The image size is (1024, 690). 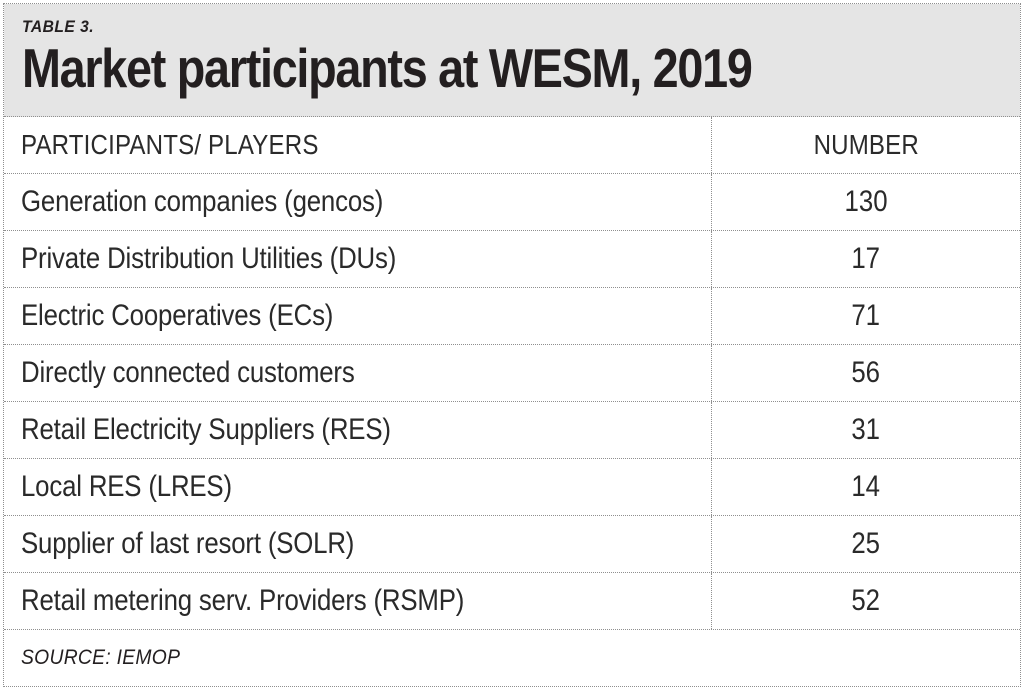 I want to click on number-cell: 52, so click(x=866, y=601).